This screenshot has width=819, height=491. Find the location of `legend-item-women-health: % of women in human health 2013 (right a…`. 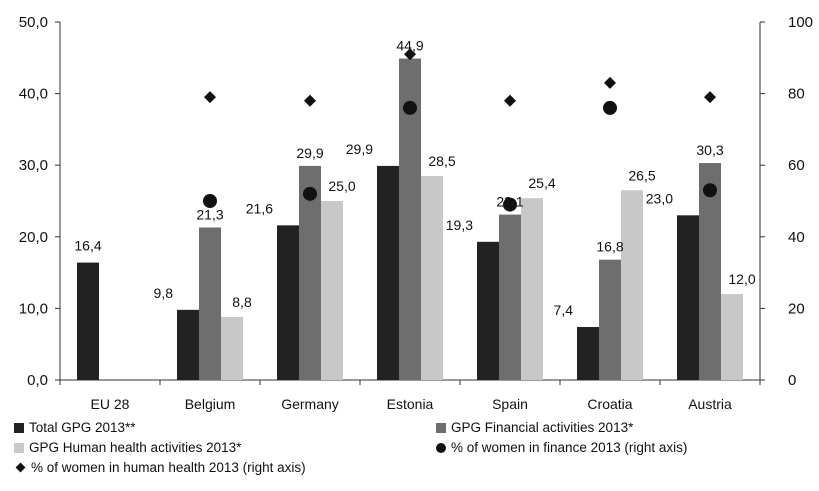

legend-item-women-health: % of women in human health 2013 (right a… is located at coordinates (160, 467).